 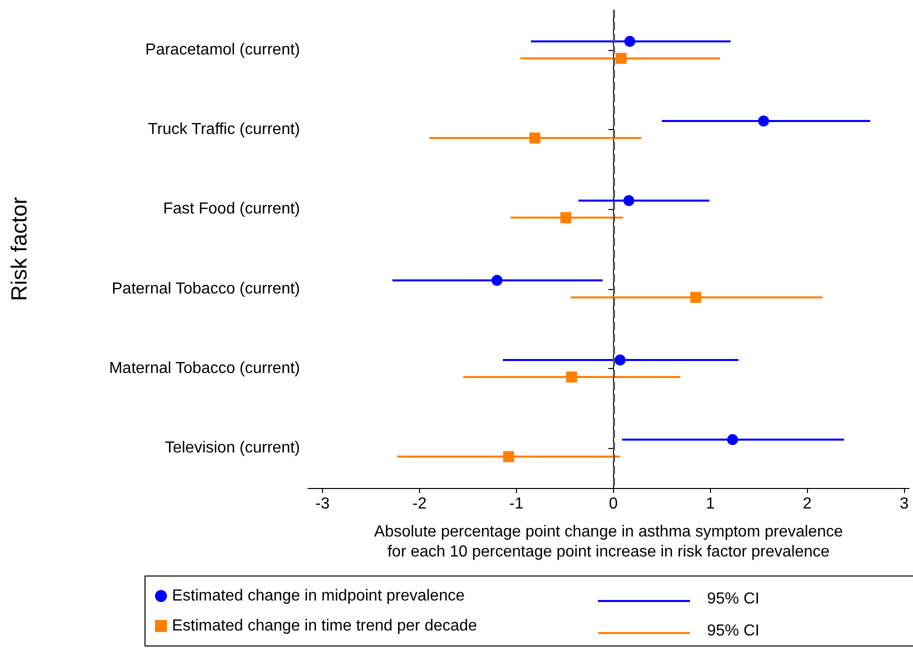 What do you see at coordinates (322, 504) in the screenshot?
I see `x-tick-label: -3` at bounding box center [322, 504].